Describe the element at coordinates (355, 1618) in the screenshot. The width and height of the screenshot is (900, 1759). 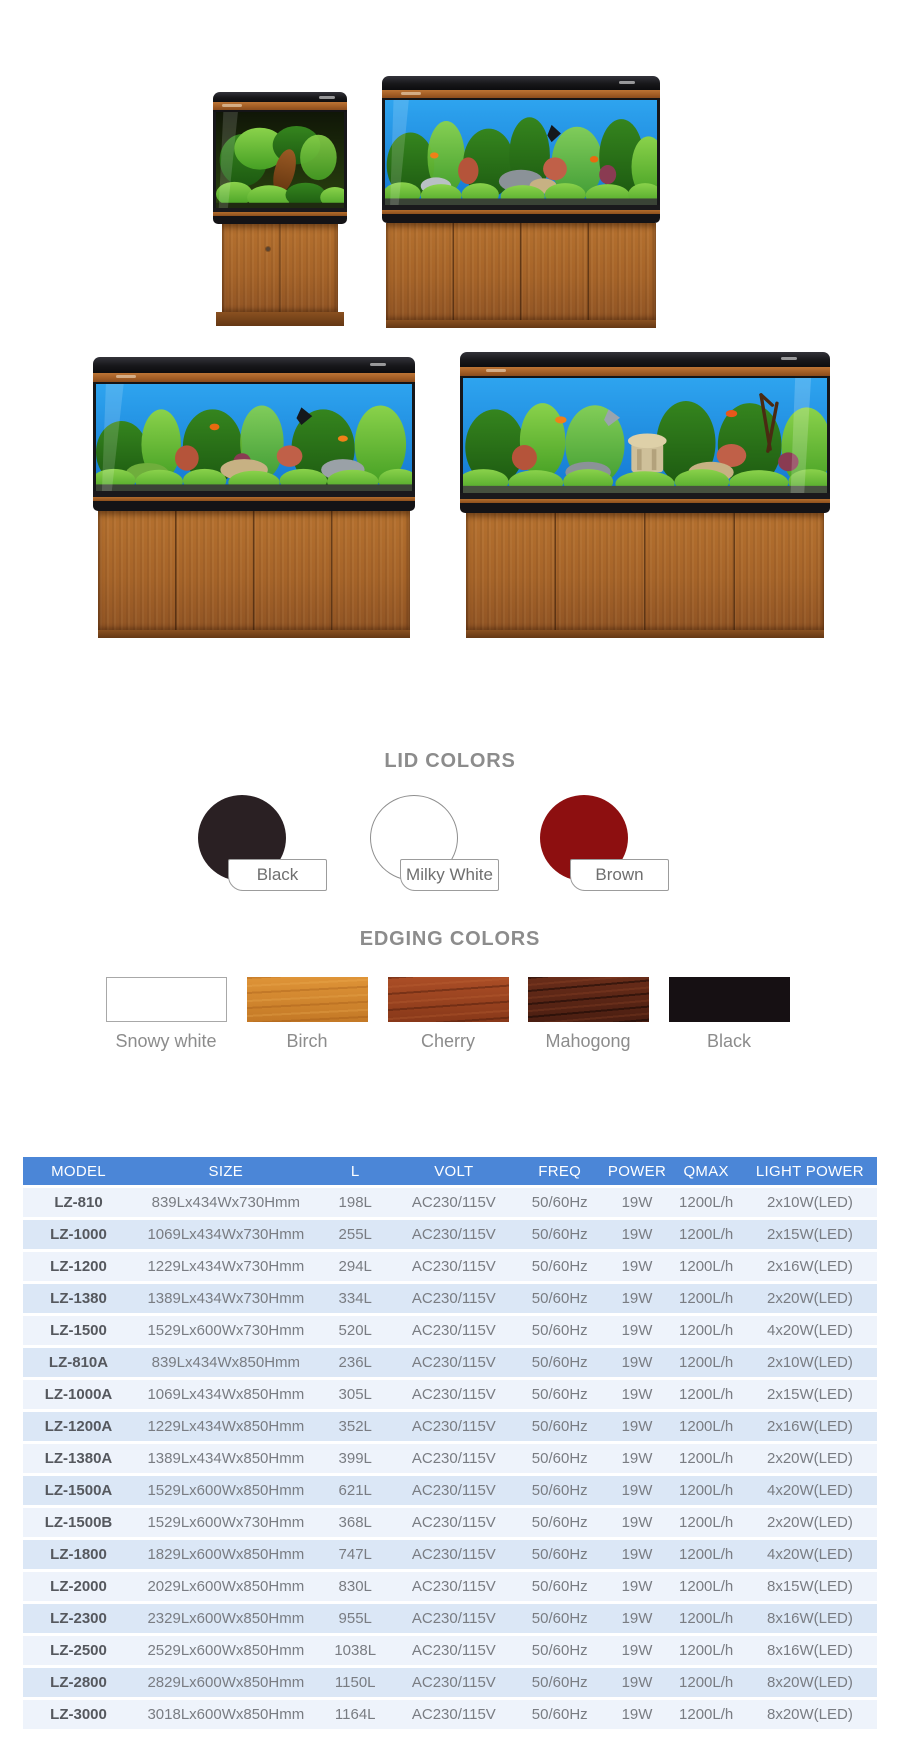
I see `spec-cell: 955L` at that location.